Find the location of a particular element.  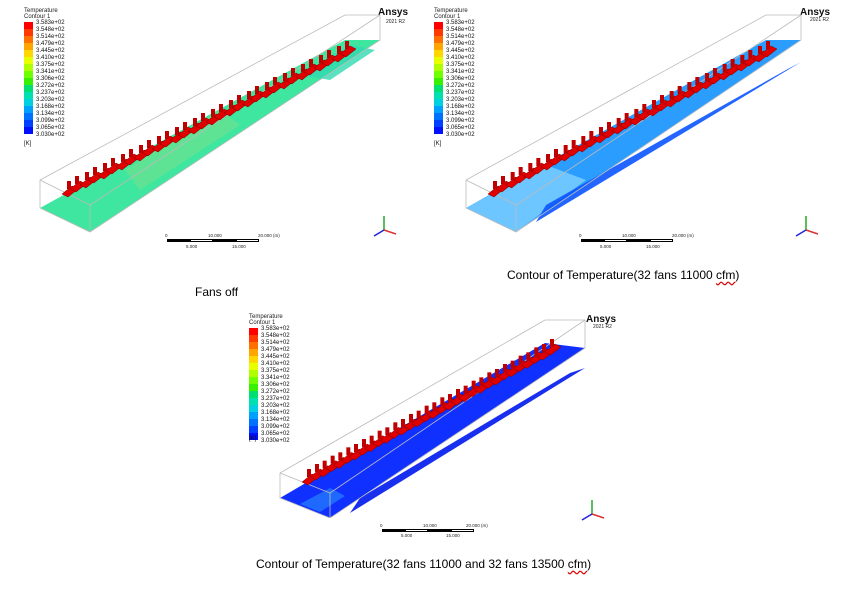

legend-level-label: 3.375e+02 is located at coordinates (275, 371).